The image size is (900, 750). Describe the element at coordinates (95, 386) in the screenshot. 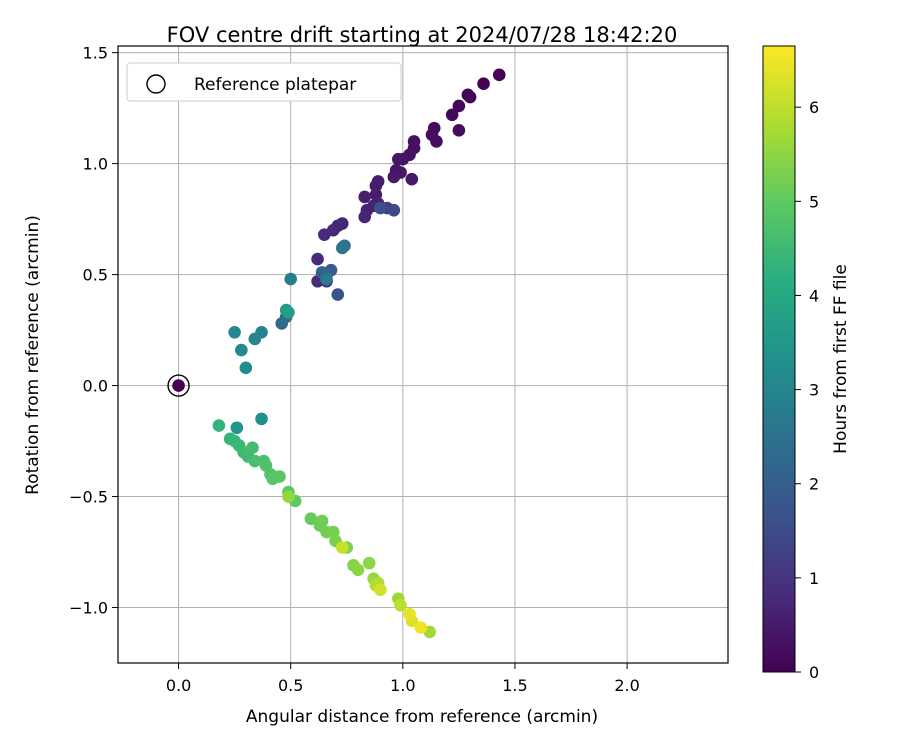

I see `y-tick-label: 0.0` at that location.